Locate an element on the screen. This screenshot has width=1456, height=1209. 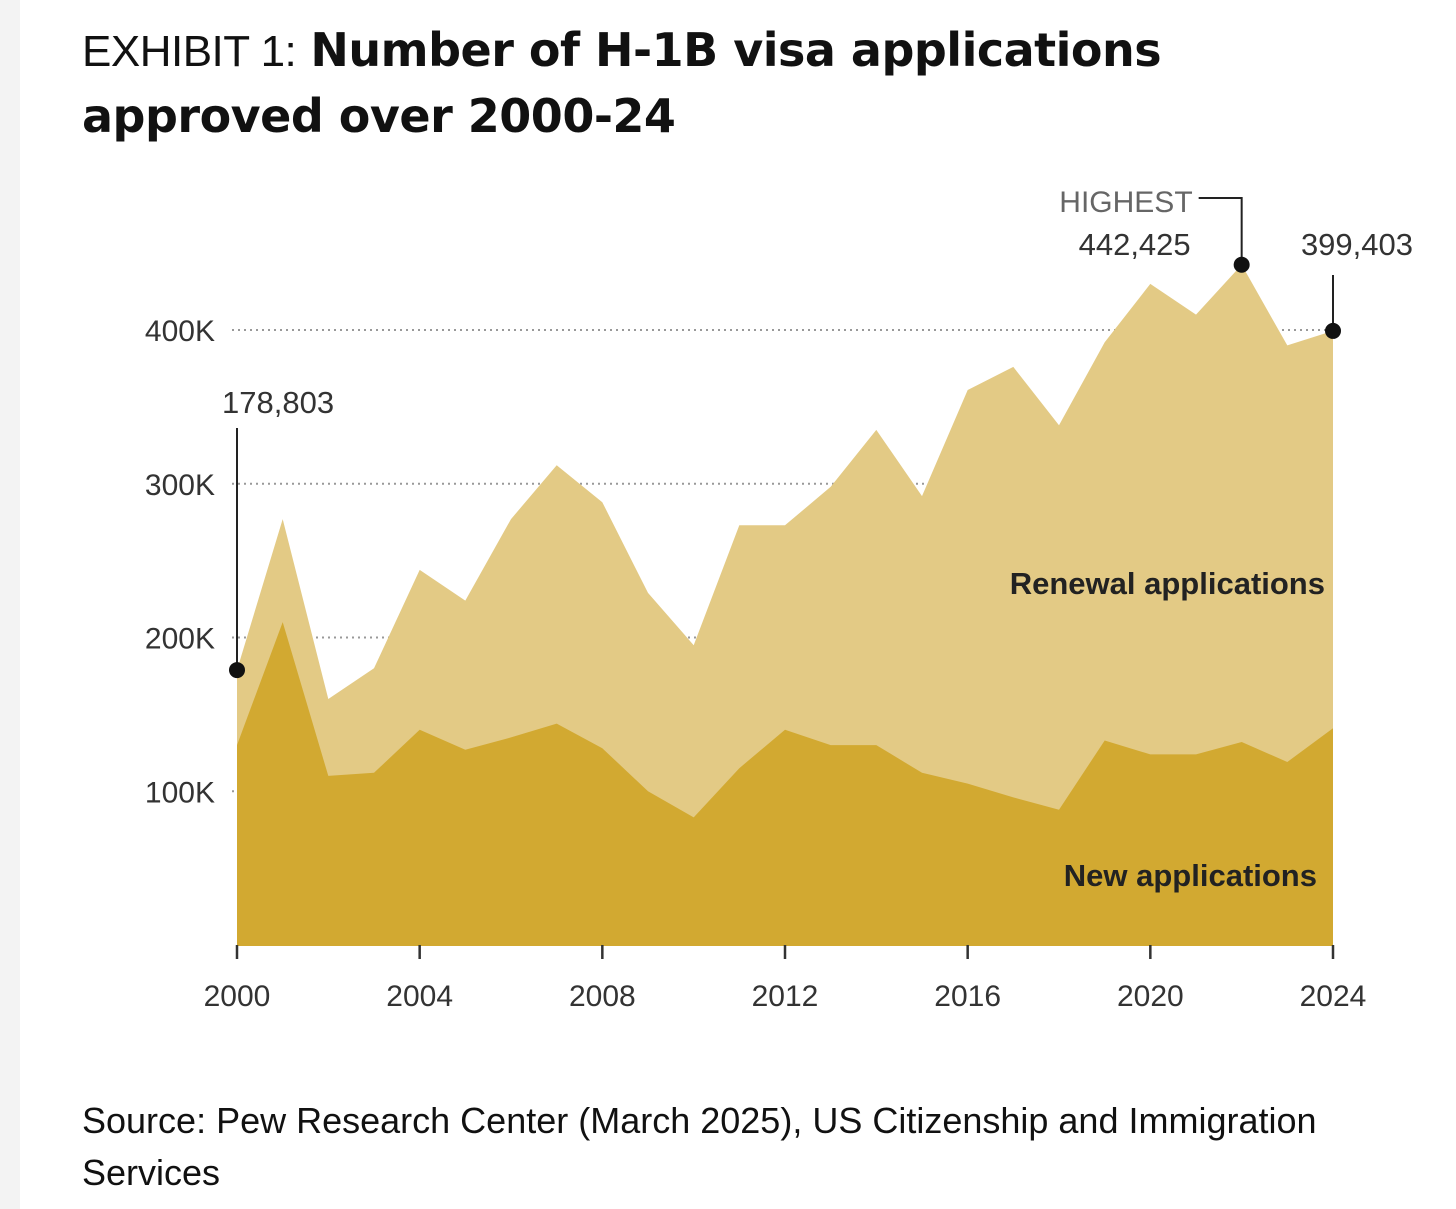
y-tick-label: 400K is located at coordinates (180, 331).